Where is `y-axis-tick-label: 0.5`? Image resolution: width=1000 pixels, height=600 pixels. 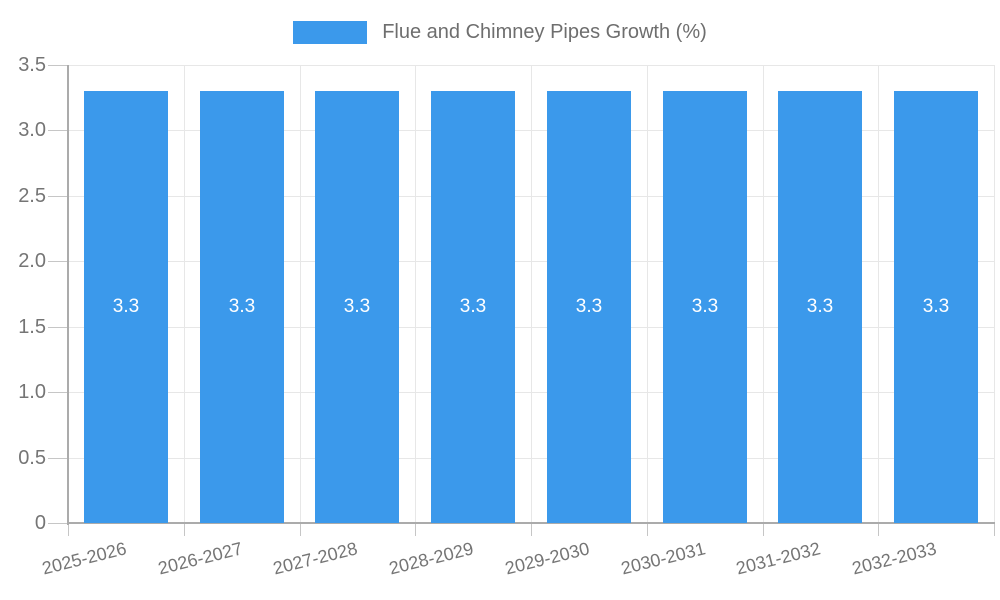 y-axis-tick-label: 0.5 is located at coordinates (32, 458).